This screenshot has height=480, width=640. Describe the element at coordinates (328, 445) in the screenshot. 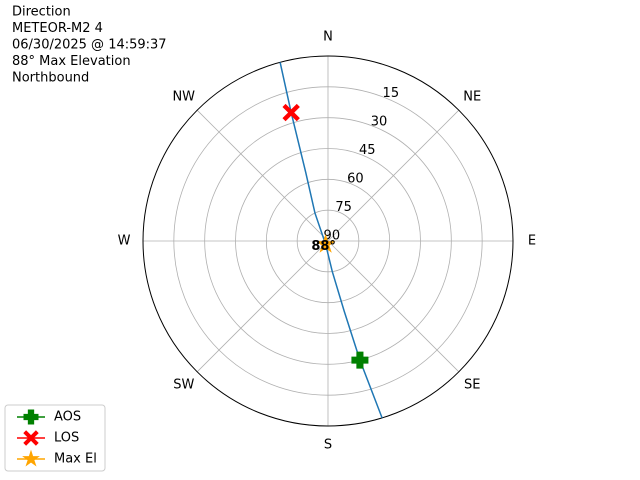

I see `angle-label: S` at that location.